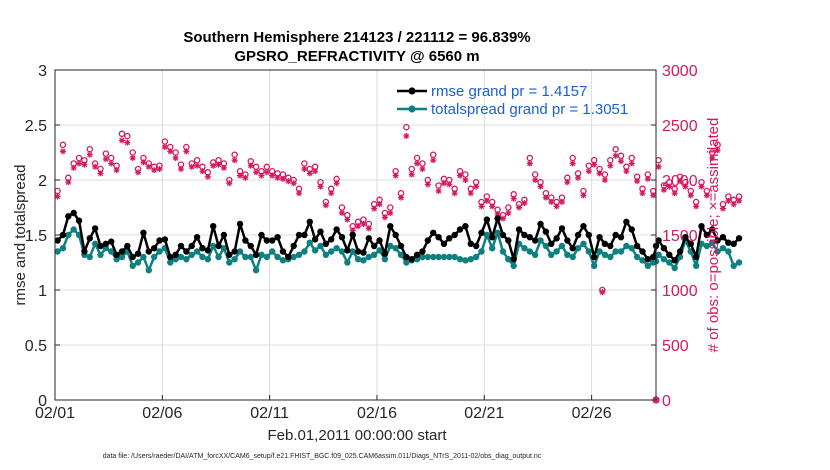 The width and height of the screenshot is (830, 470). What do you see at coordinates (20, 235) in the screenshot?
I see `y-axis-label-left: rmse and totalspread` at bounding box center [20, 235].